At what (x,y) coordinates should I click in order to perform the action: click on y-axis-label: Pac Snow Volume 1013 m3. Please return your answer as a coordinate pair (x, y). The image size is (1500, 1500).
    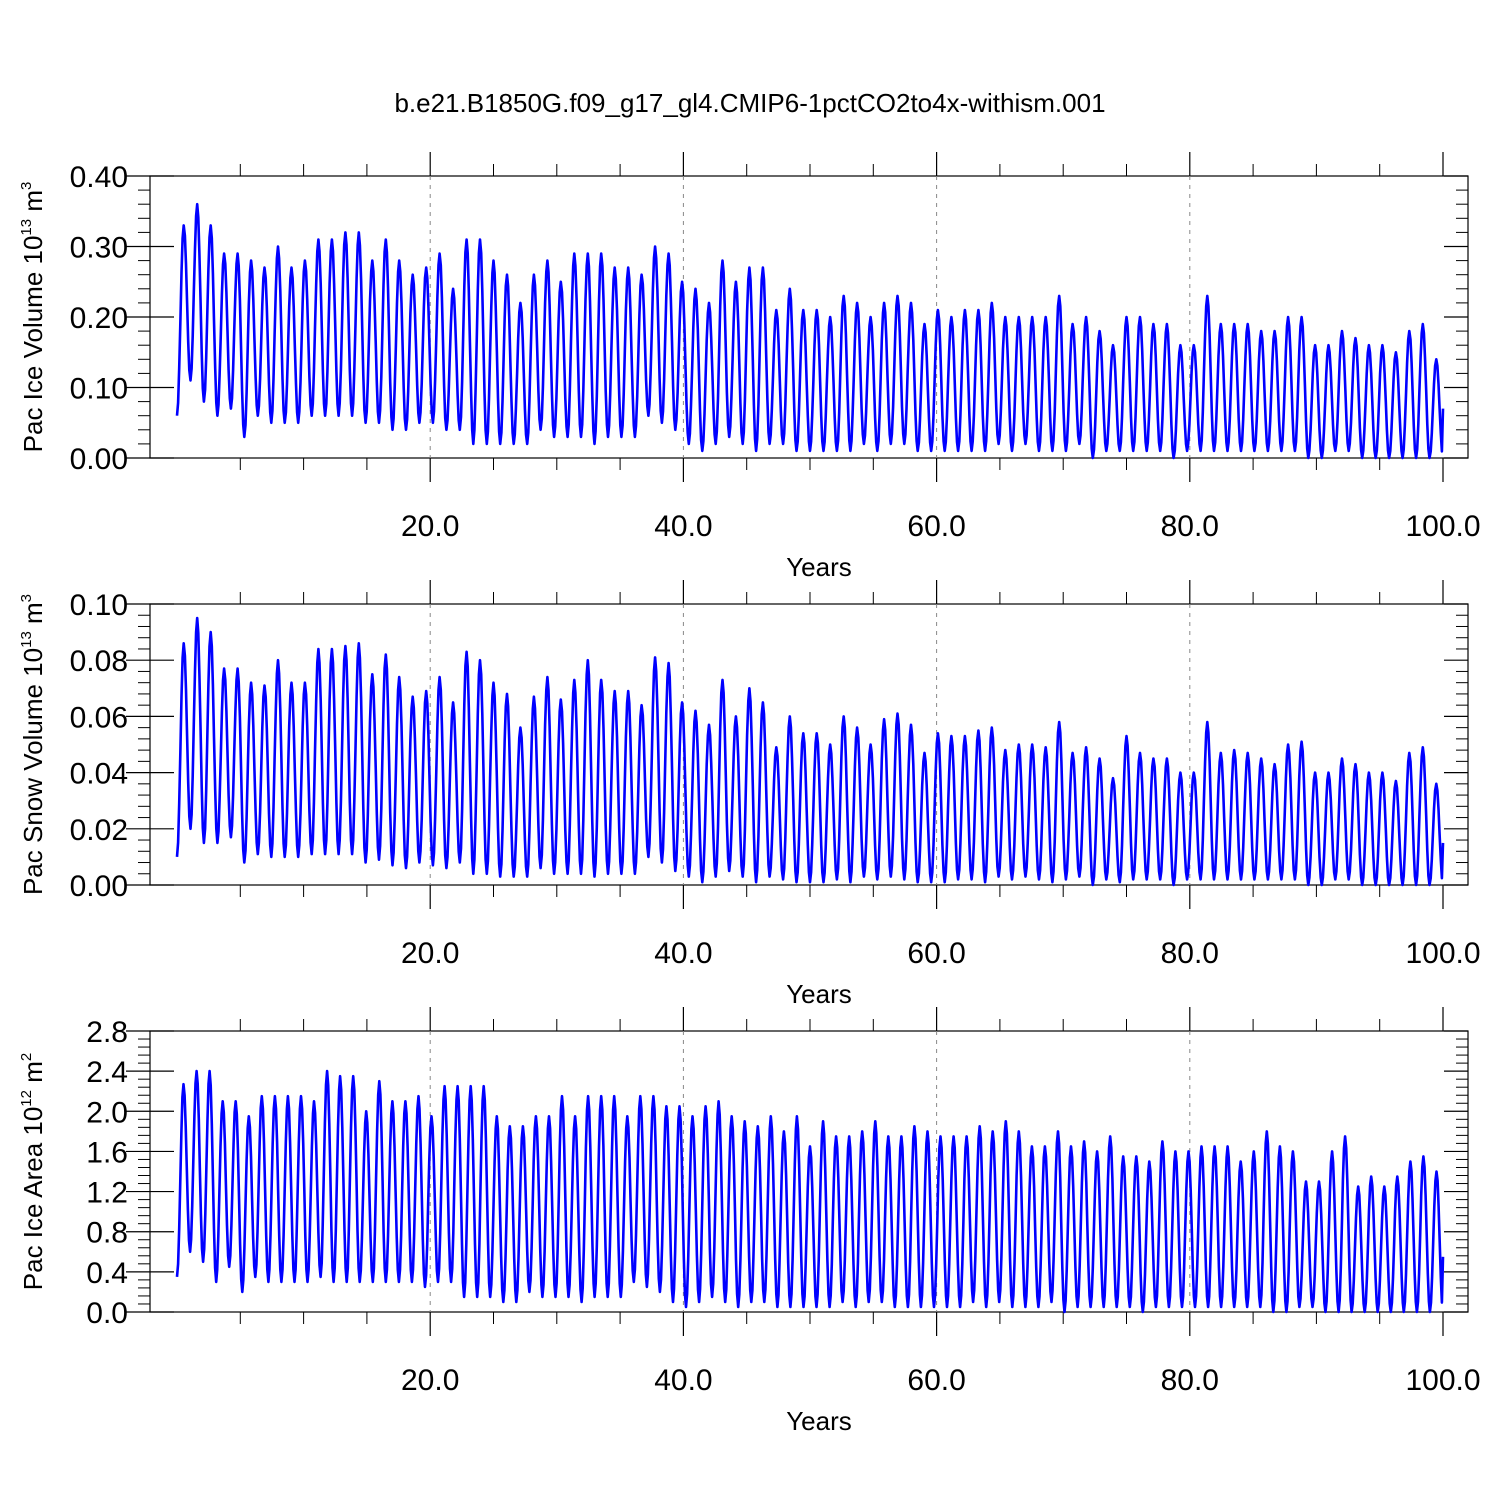
    Looking at the image, I should click on (33, 744).